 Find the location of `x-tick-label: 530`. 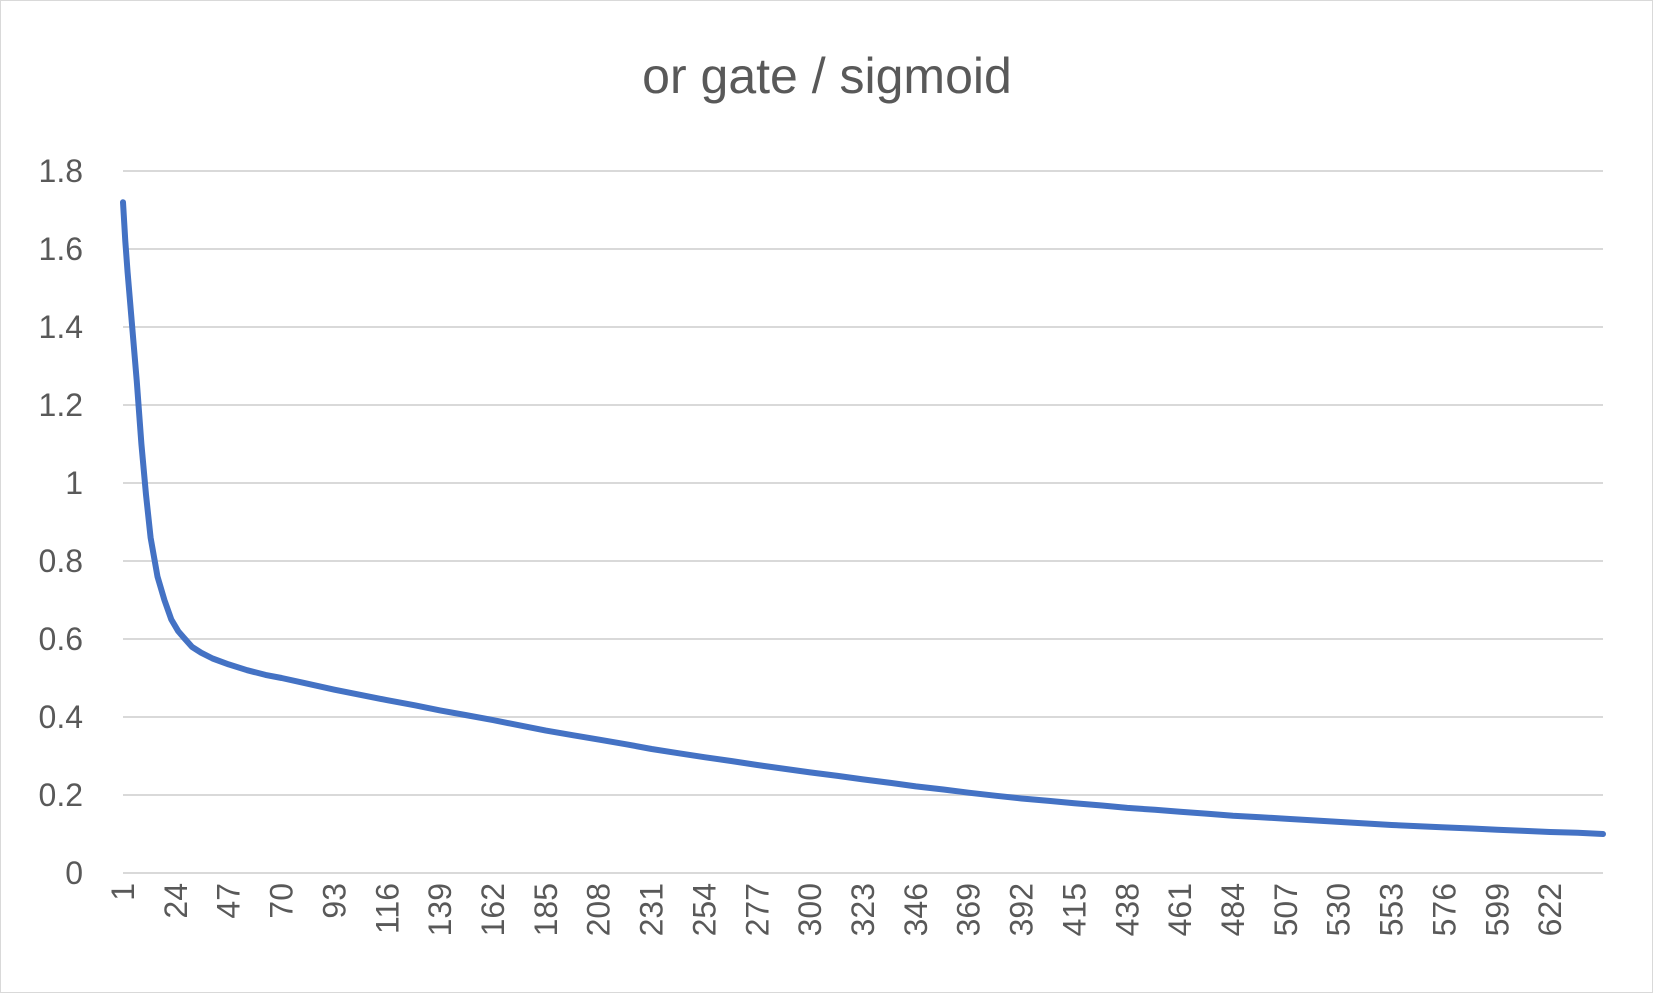

x-tick-label: 530 is located at coordinates (1339, 909).